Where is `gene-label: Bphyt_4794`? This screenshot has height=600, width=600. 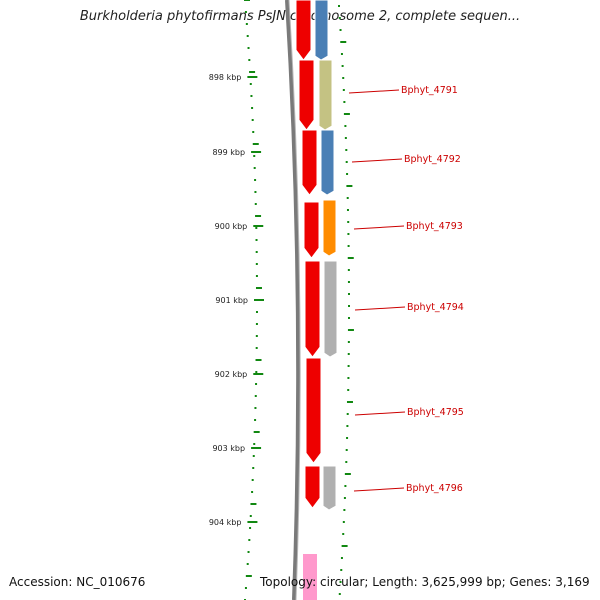 gene-label: Bphyt_4794 is located at coordinates (435, 307).